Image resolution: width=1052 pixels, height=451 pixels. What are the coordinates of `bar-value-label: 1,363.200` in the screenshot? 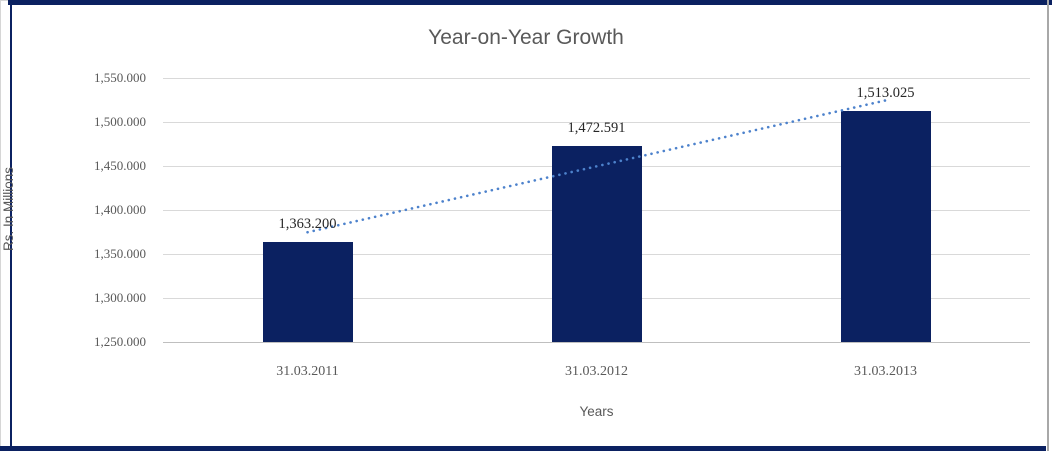 It's located at (307, 224).